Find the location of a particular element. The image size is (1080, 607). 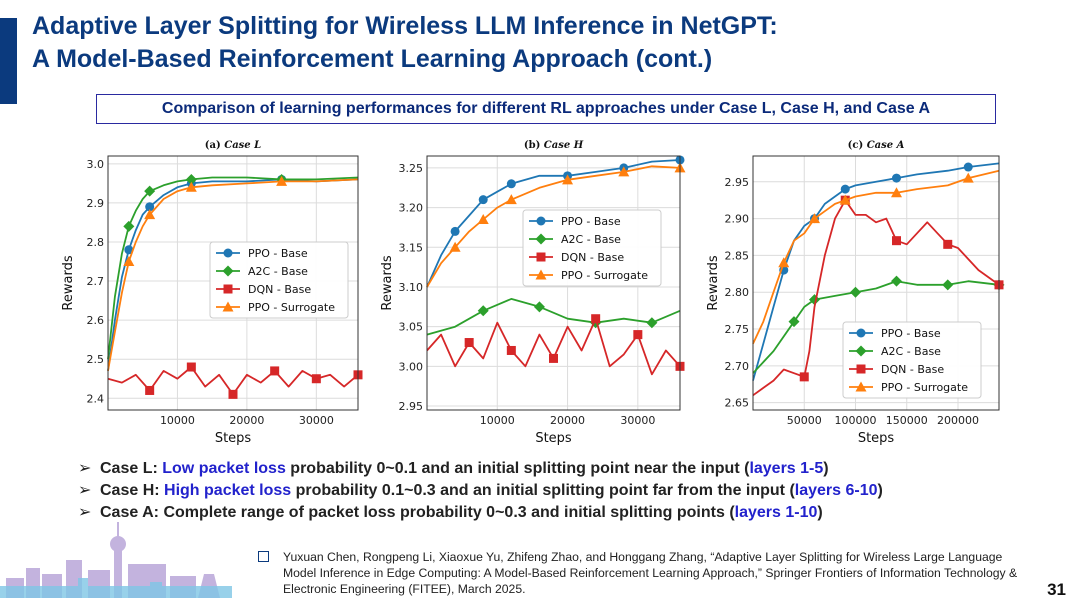

y-tick-label: 2.80 is located at coordinates (737, 292).